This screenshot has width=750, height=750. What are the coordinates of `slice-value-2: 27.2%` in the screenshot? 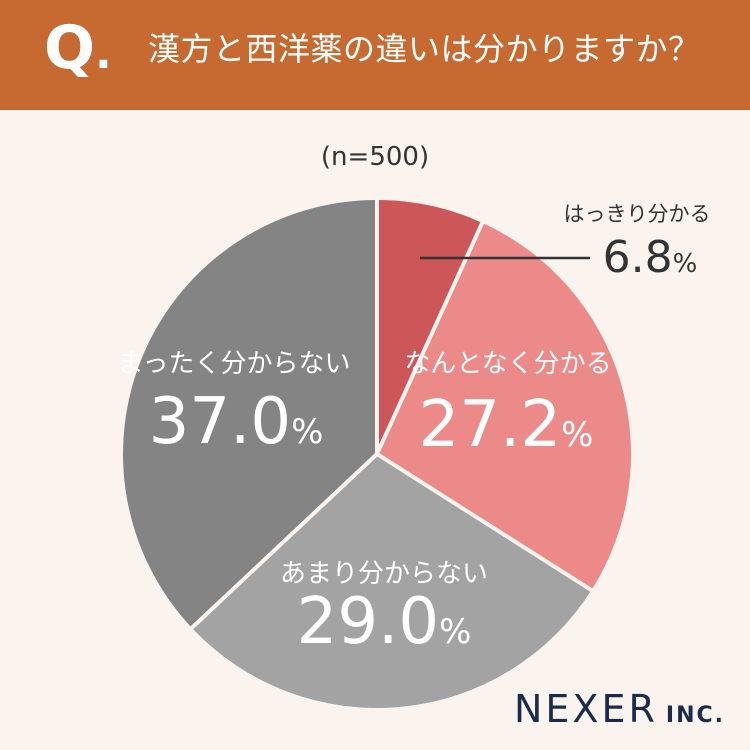 It's located at (506, 425).